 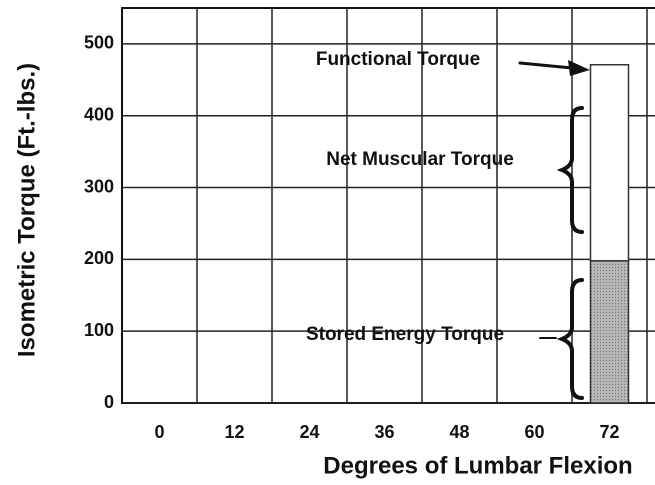 What do you see at coordinates (579, 68) in the screenshot?
I see `arrow-head` at bounding box center [579, 68].